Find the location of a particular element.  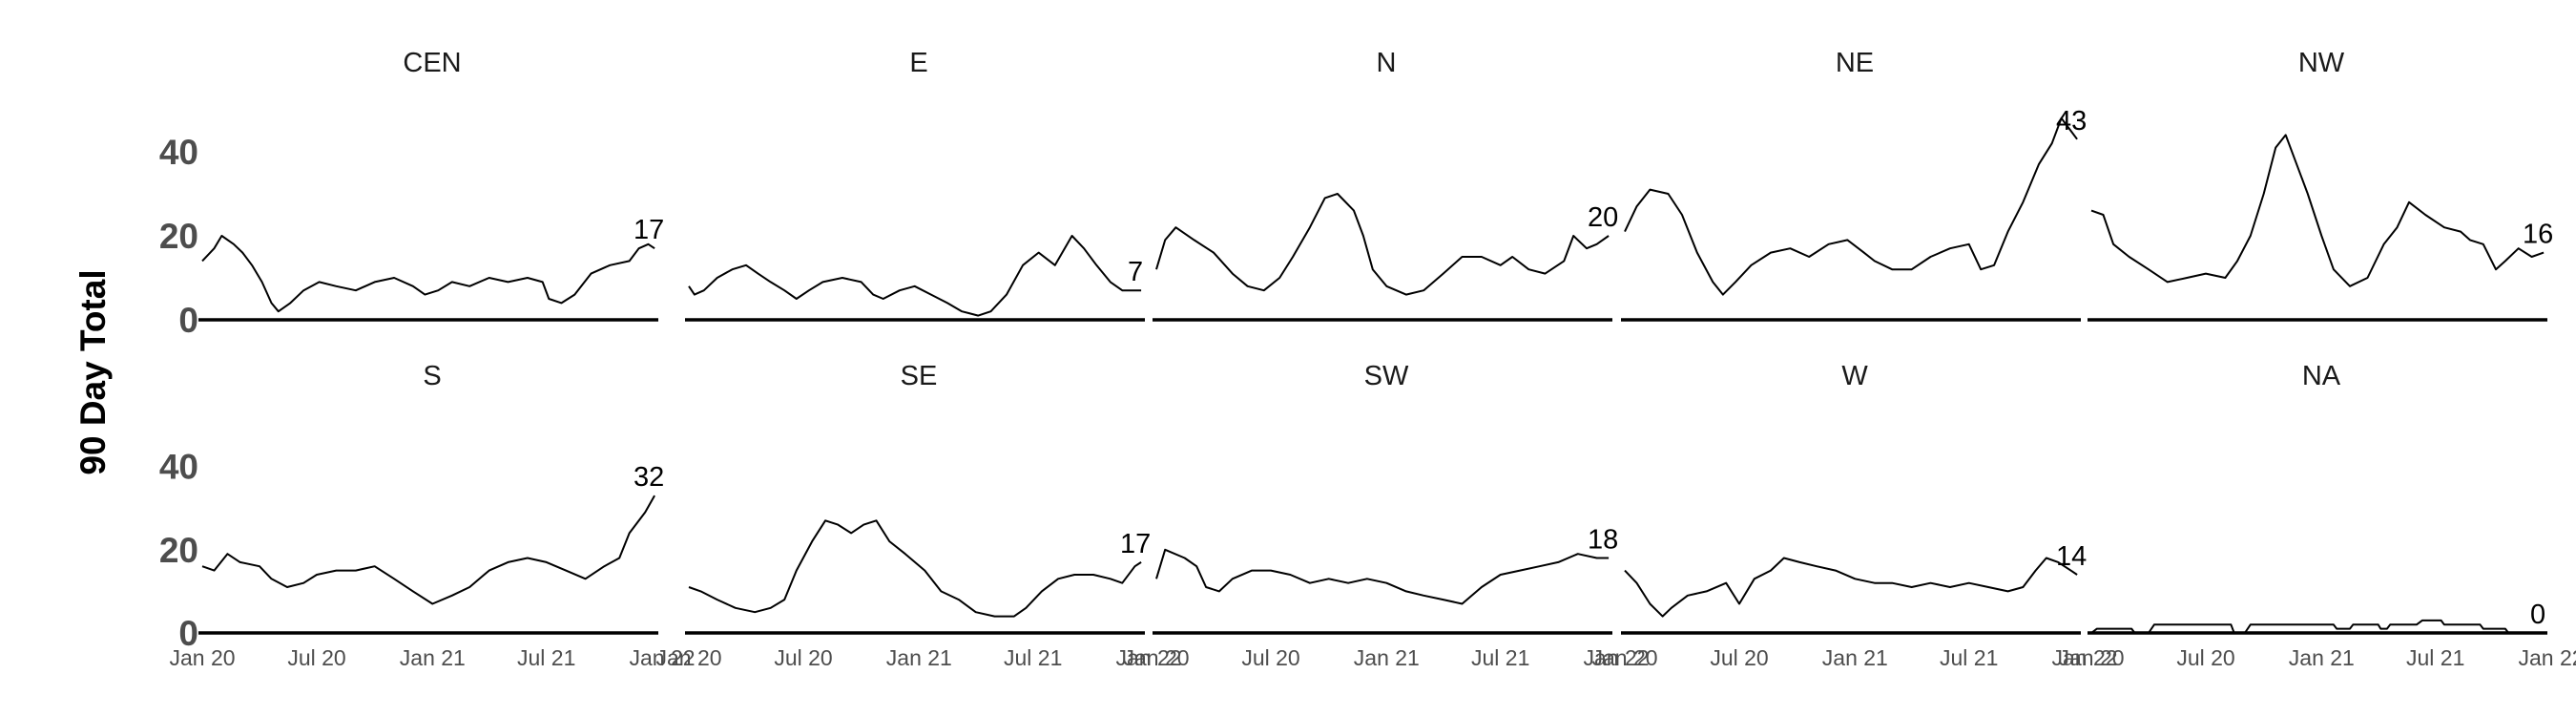

end-value-label: 20 is located at coordinates (1603, 217).